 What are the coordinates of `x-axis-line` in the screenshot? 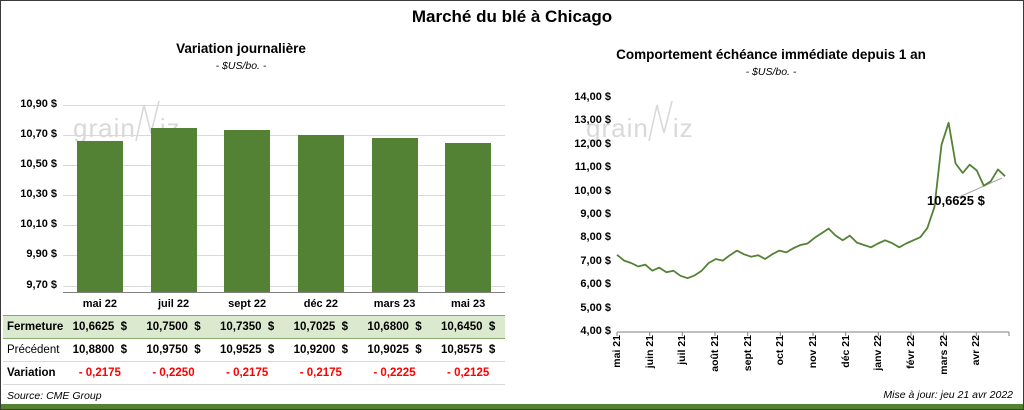 It's located at (284, 292).